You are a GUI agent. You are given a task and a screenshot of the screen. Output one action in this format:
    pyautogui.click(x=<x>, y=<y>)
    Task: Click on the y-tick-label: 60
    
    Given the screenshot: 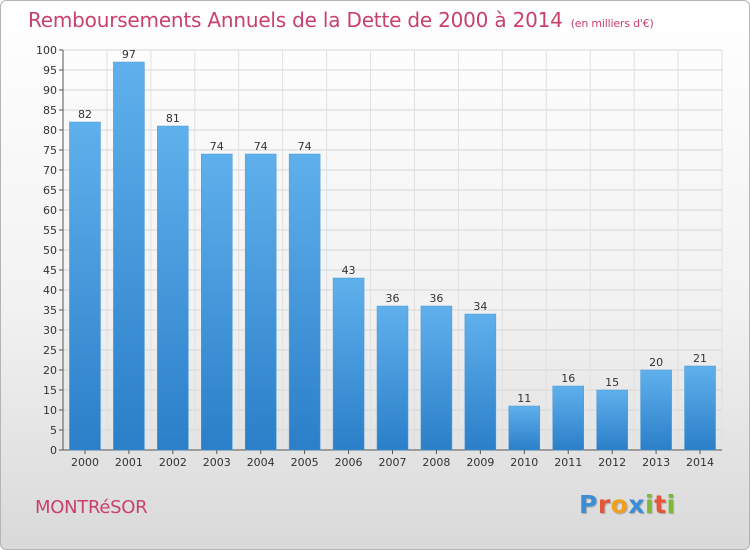 What is the action you would take?
    pyautogui.click(x=50, y=210)
    